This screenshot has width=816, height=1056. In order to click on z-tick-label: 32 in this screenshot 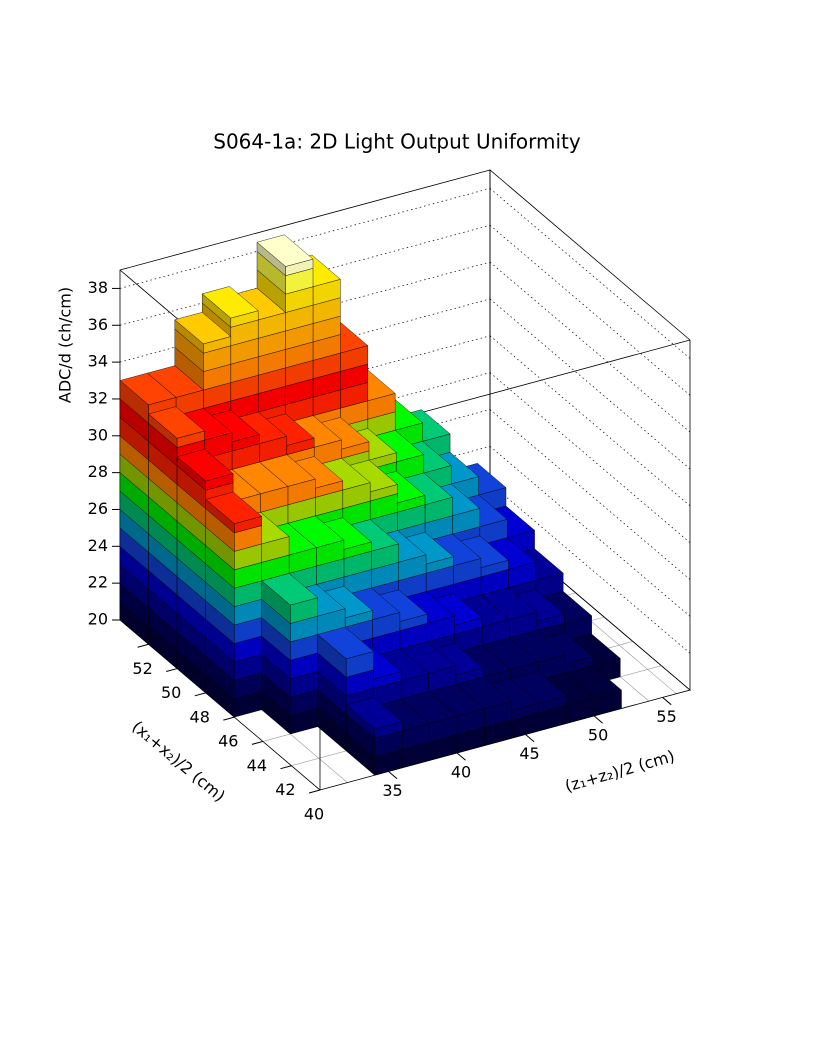, I will do `click(98, 397)`.